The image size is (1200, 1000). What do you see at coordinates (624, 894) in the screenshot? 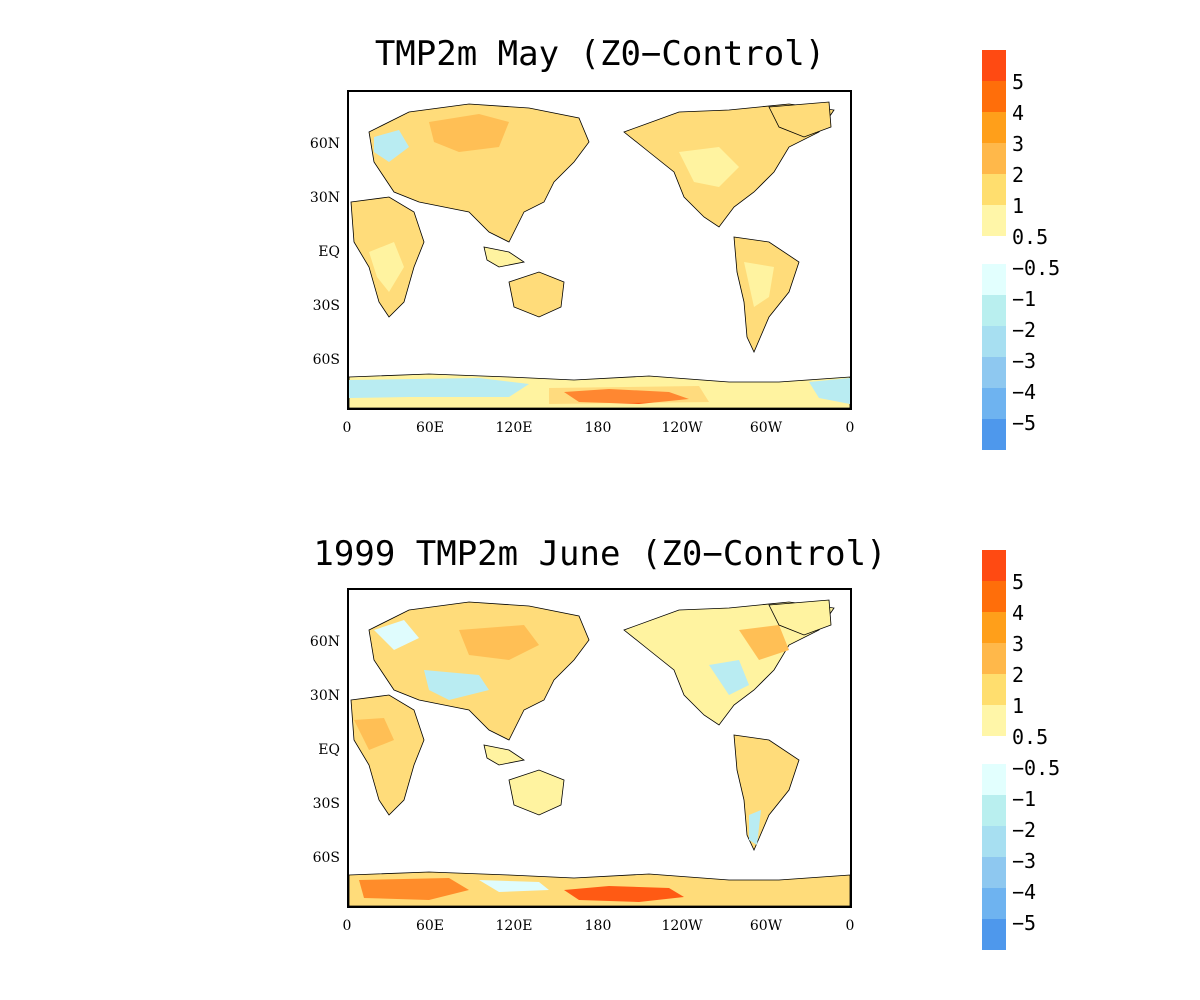
I see `region-antarctica-hot-center` at bounding box center [624, 894].